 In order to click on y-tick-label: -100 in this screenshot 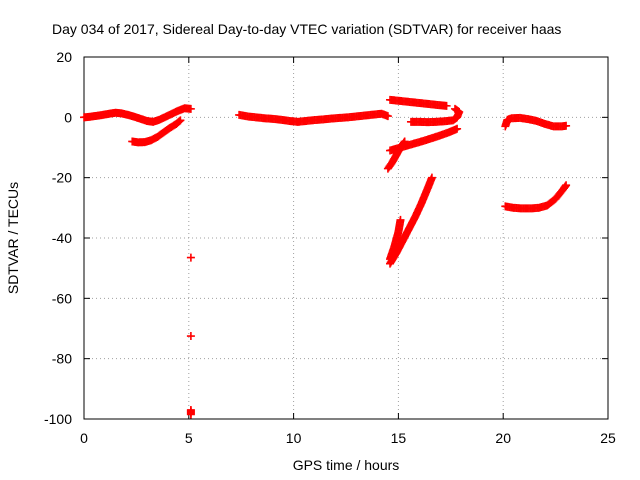, I will do `click(58, 419)`.